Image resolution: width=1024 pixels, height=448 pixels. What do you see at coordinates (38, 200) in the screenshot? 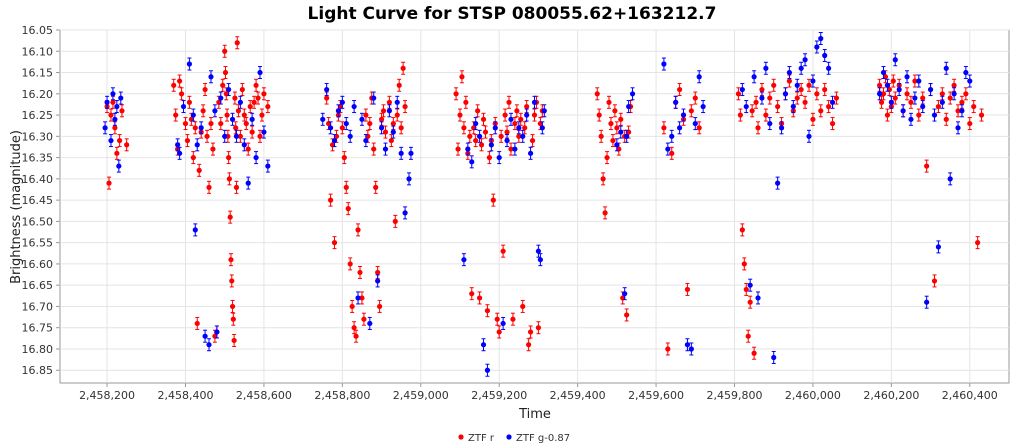
I see `y-tick-label: 16.45` at bounding box center [38, 200].